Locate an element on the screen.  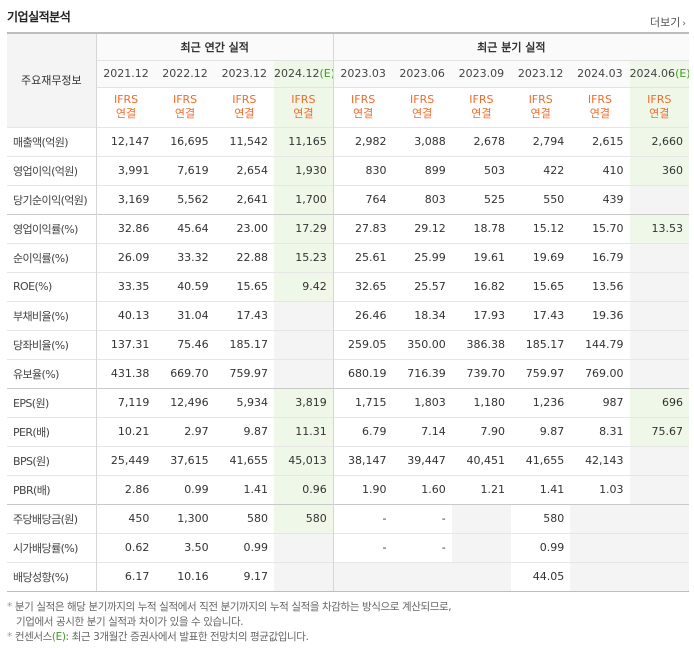
group-header-annual: 최근 연간 실적 is located at coordinates (215, 46).